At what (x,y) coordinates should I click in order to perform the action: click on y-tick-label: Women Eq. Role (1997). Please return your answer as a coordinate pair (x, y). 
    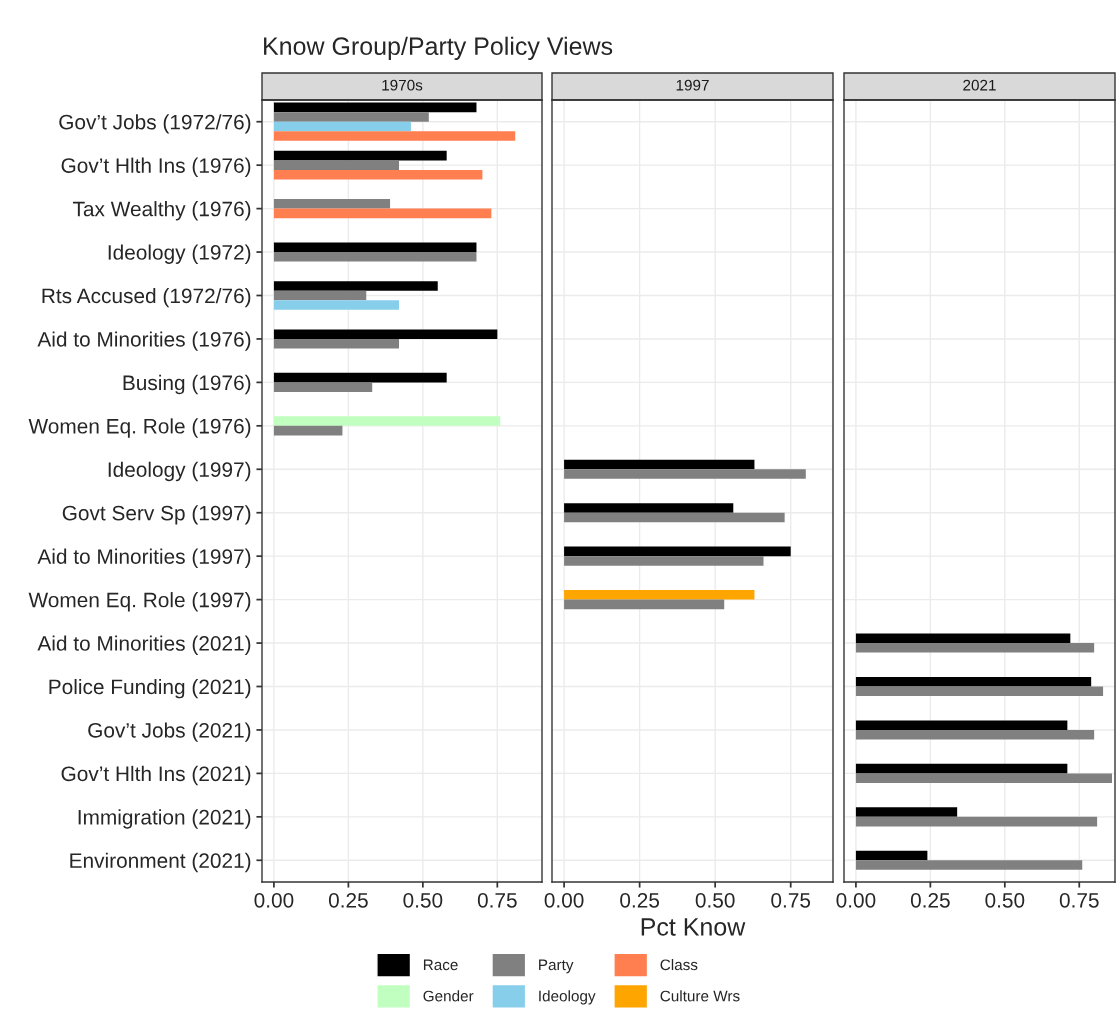
    Looking at the image, I should click on (139, 602).